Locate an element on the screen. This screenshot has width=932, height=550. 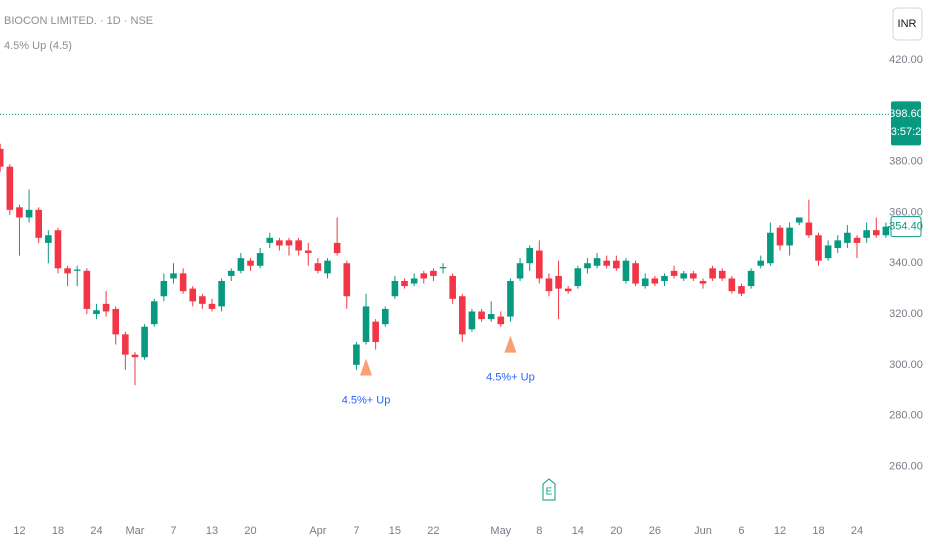
earnings-label: E is located at coordinates (549, 492).